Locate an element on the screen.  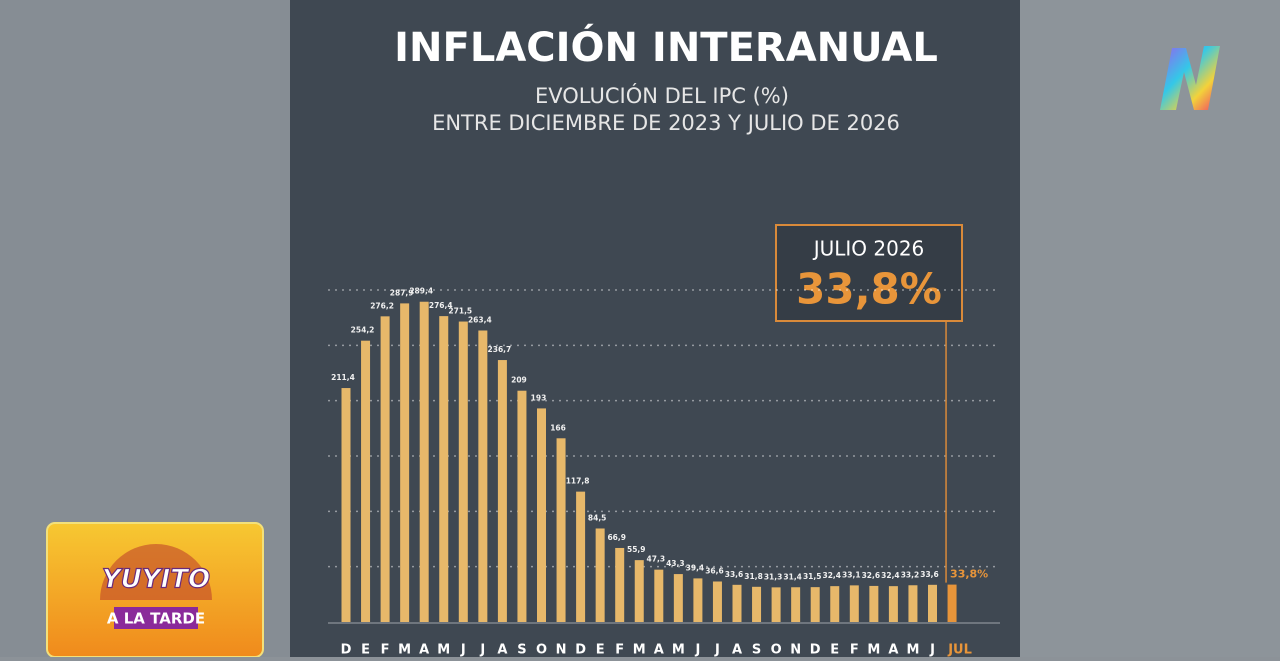
value-label: 47,3 is located at coordinates (656, 559).